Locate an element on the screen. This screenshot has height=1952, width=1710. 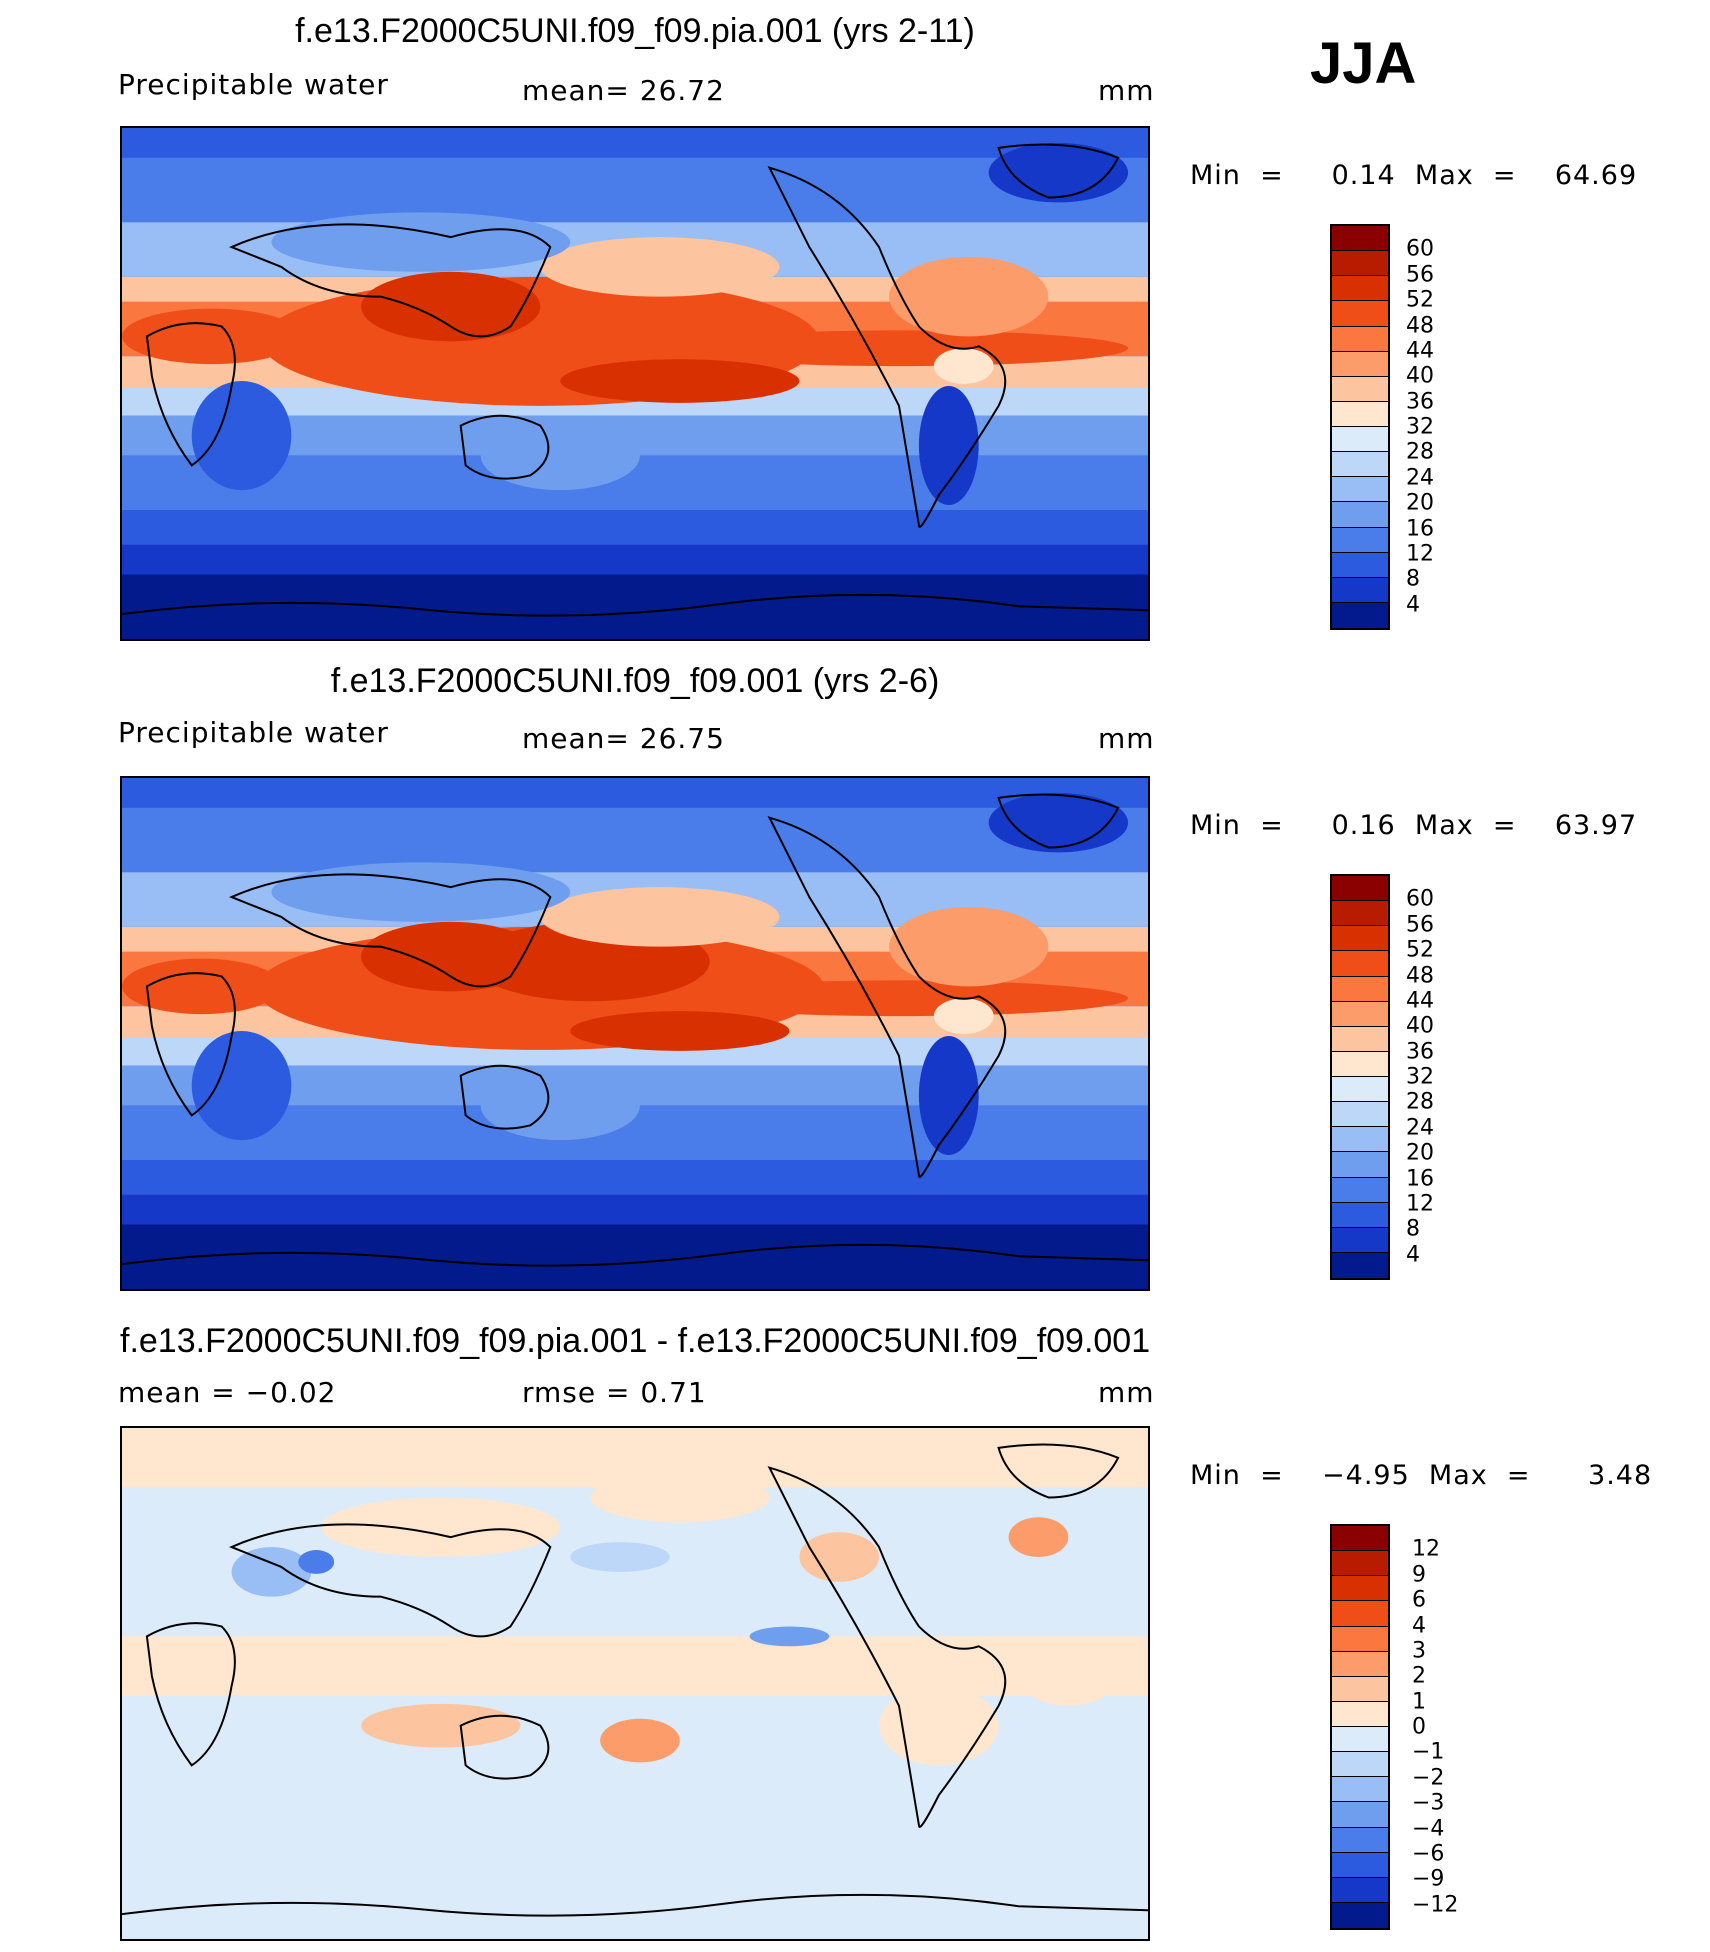
colorbar-tick-label: −12 is located at coordinates (1435, 1905).